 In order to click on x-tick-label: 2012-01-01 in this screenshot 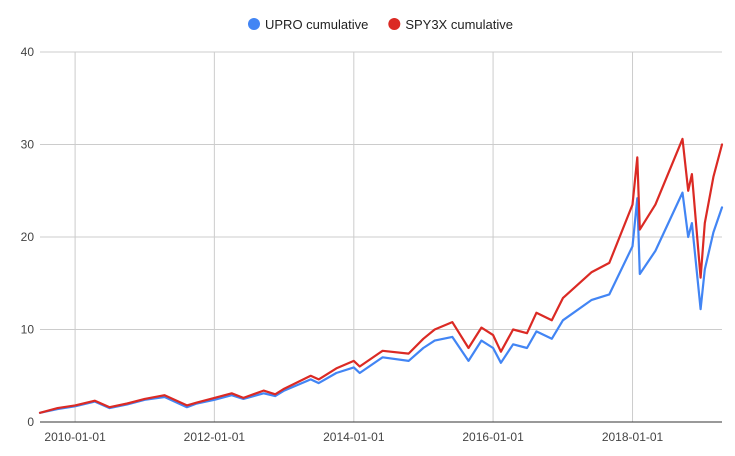, I will do `click(215, 437)`.